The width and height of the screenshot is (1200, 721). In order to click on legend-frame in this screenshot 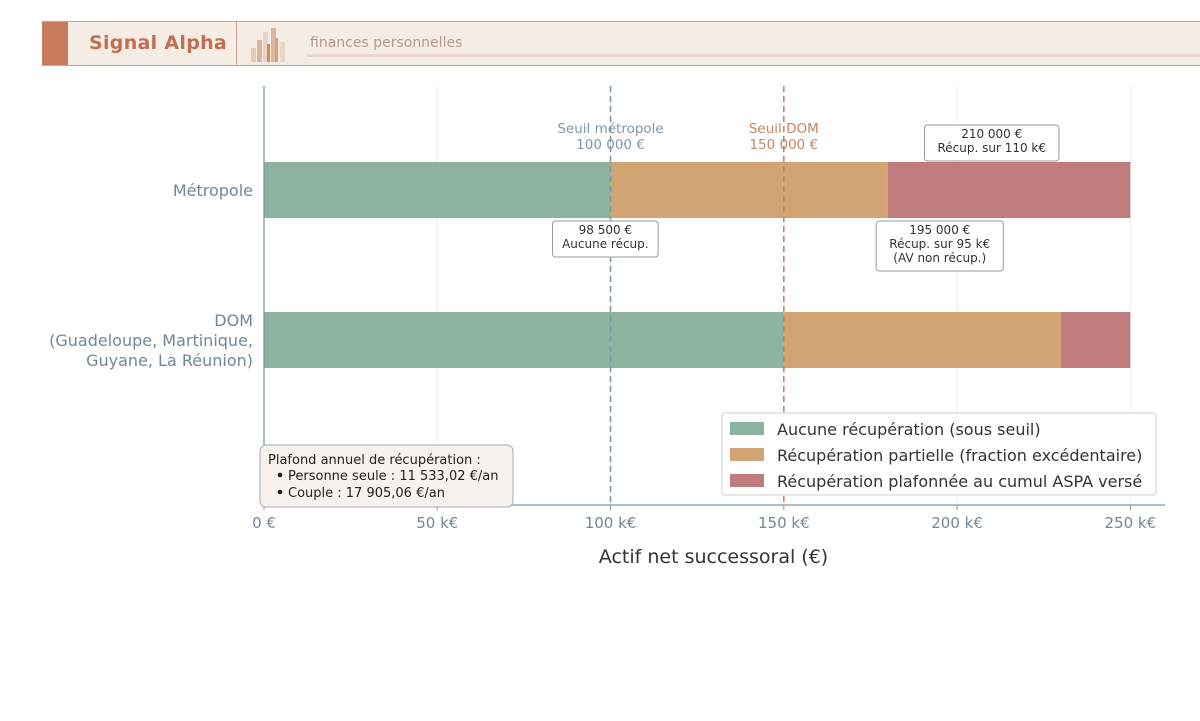, I will do `click(939, 454)`.